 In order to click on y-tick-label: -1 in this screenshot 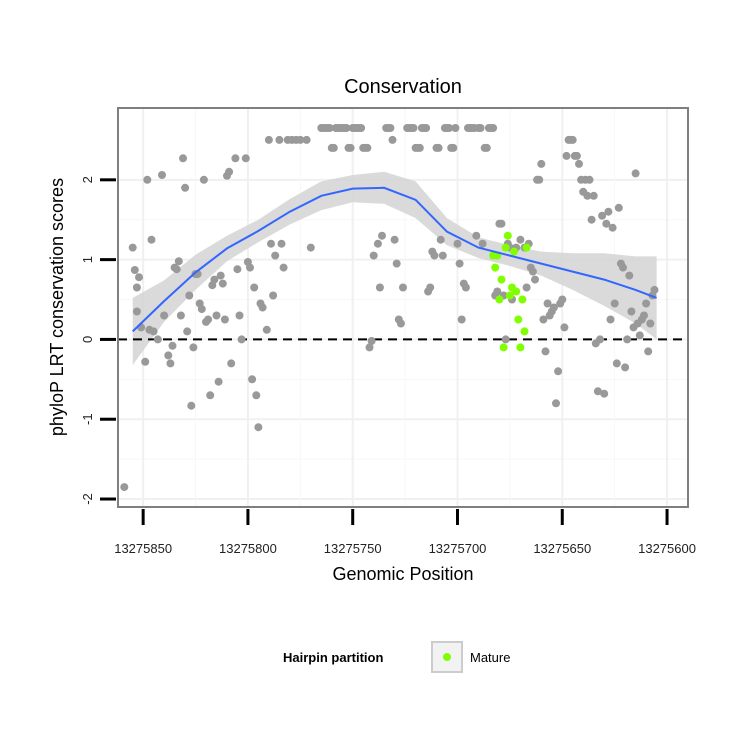, I will do `click(87, 419)`.